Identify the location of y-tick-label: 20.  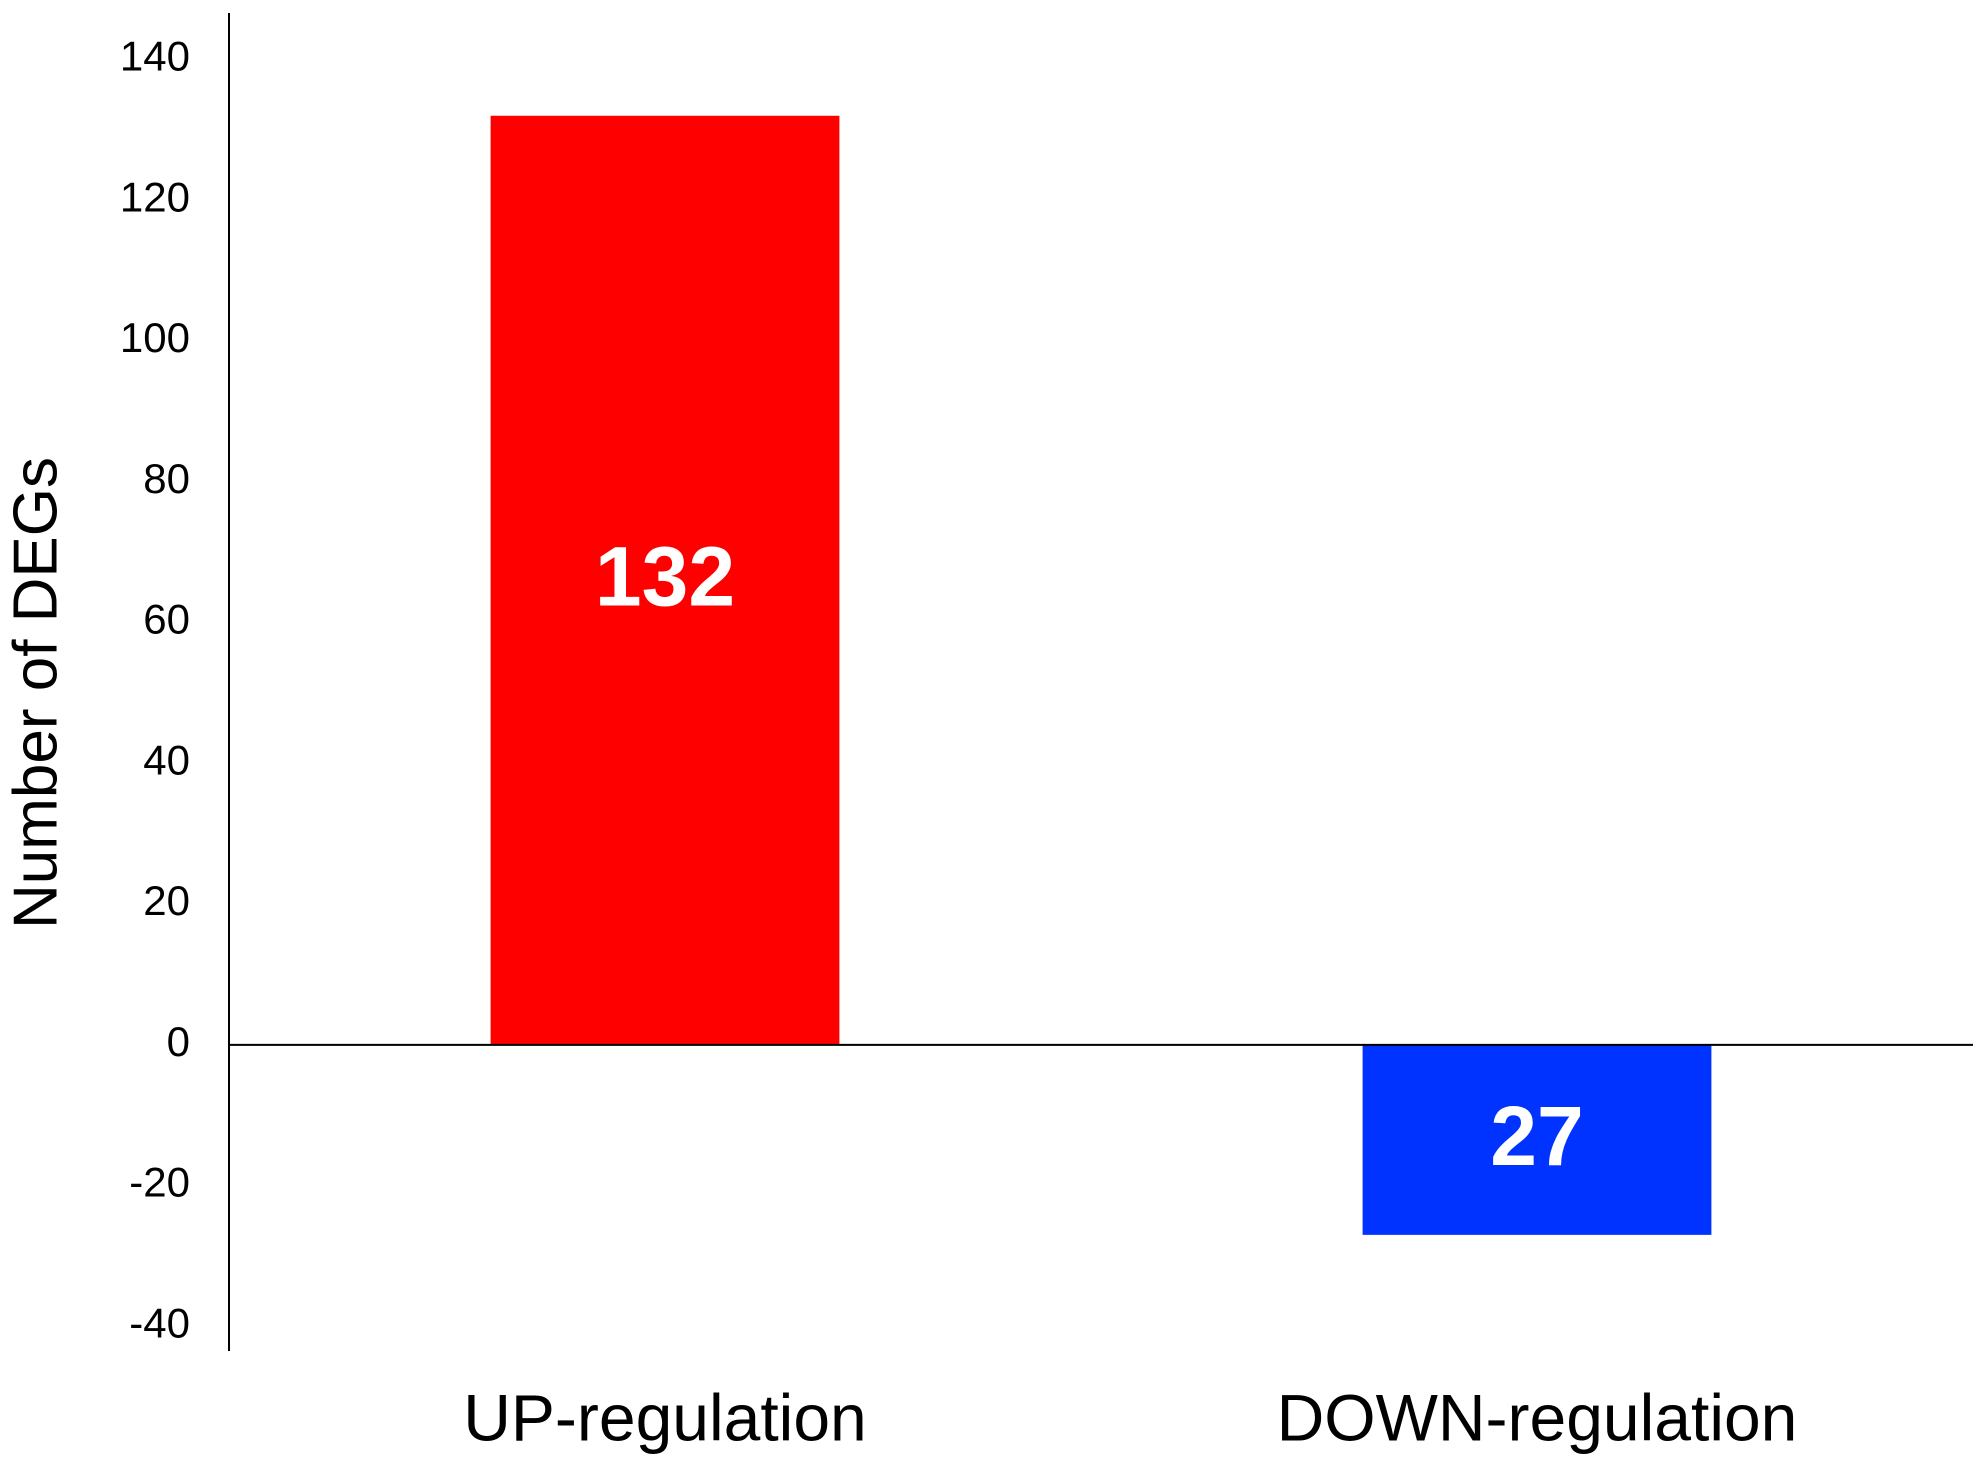
(166, 900).